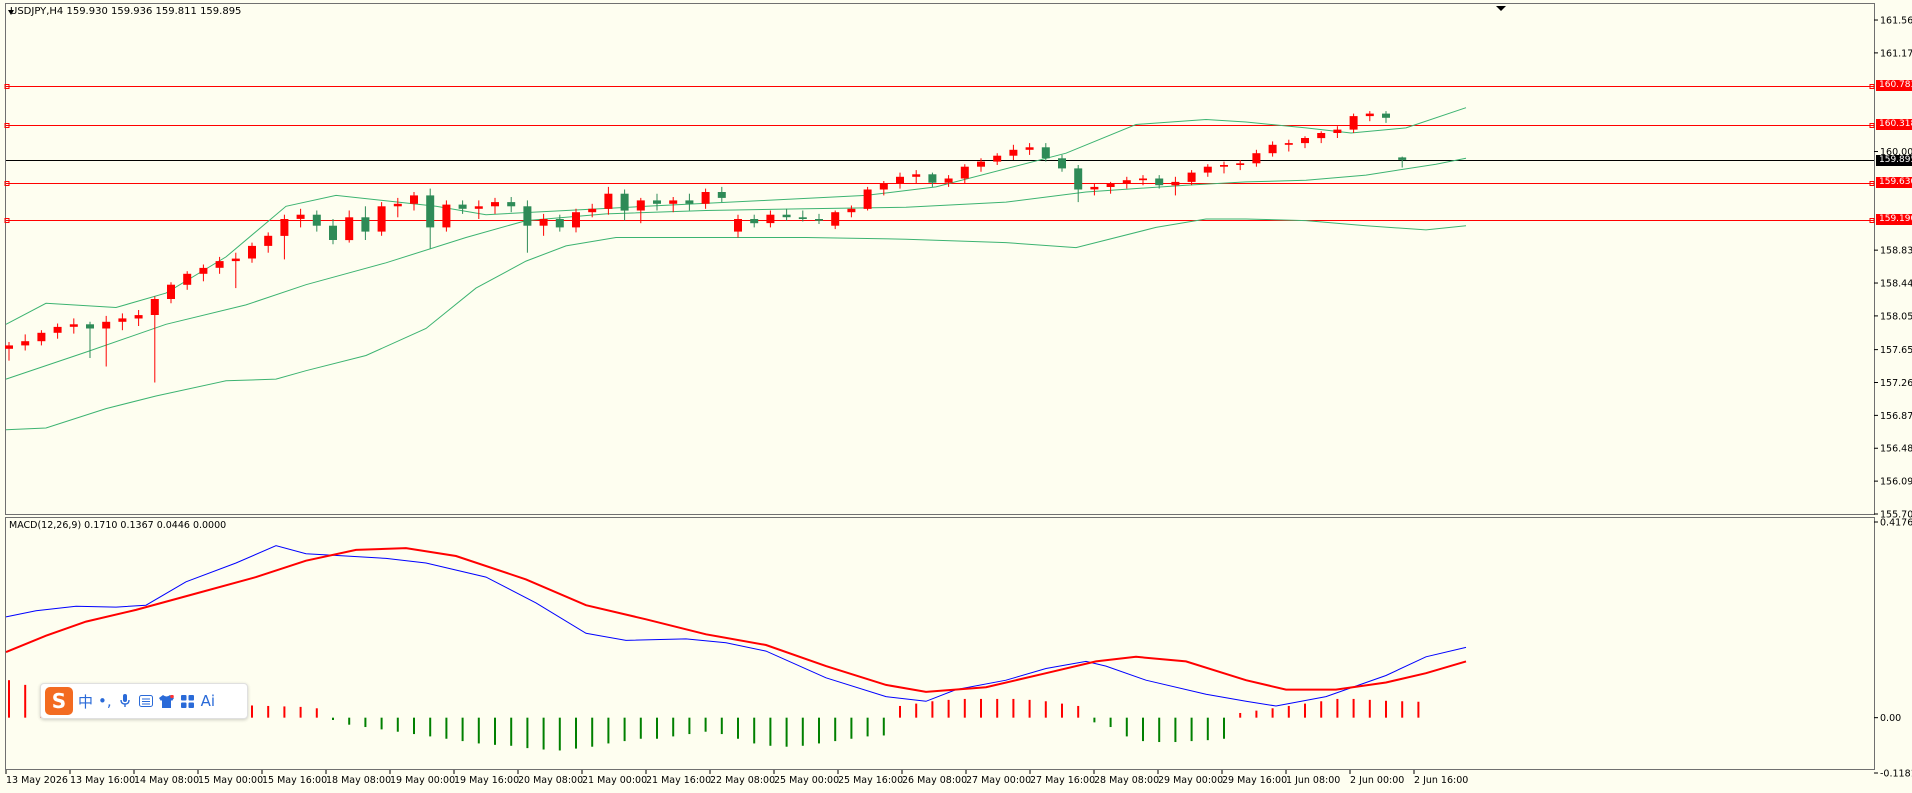 This screenshot has height=793, width=1912. What do you see at coordinates (59, 701) in the screenshot?
I see `ime-logo-icon: S` at bounding box center [59, 701].